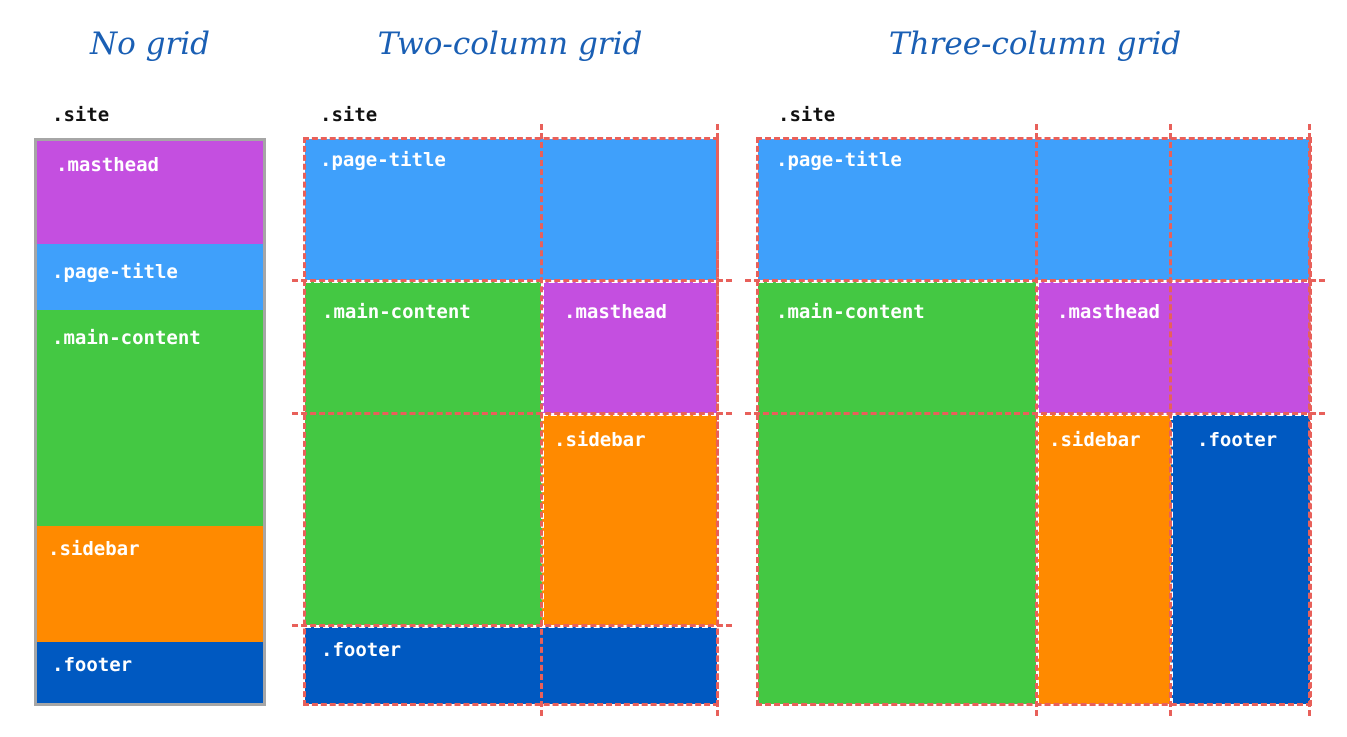 The image size is (1347, 737). What do you see at coordinates (150, 44) in the screenshot?
I see `heading-no-grid: No grid` at bounding box center [150, 44].